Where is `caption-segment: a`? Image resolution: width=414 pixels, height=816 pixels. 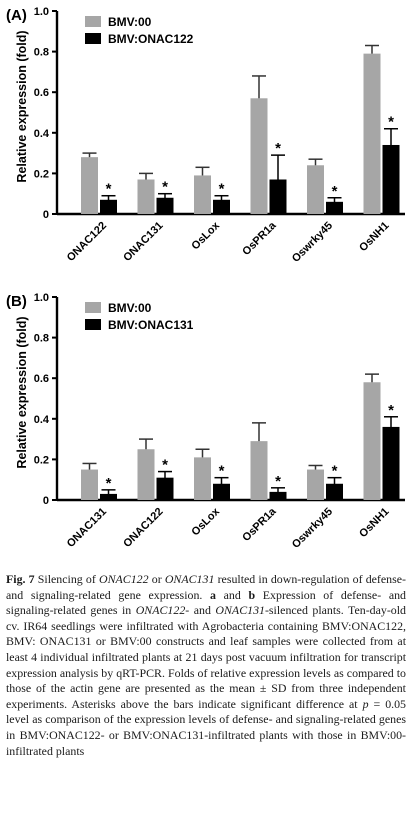
caption-segment: a is located at coordinates (213, 594).